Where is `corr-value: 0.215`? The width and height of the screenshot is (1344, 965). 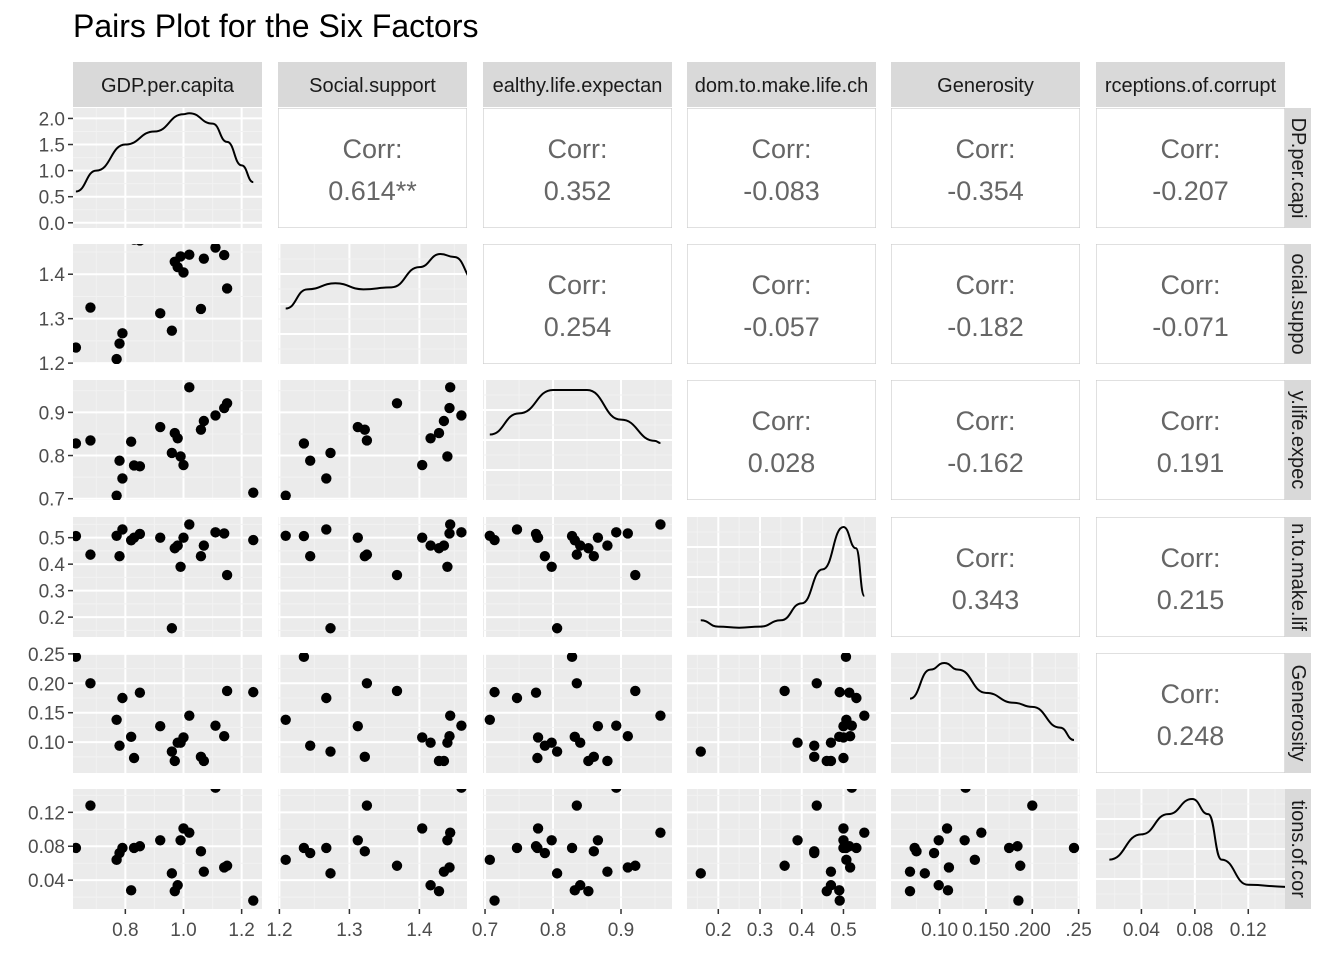 corr-value: 0.215 is located at coordinates (1191, 600).